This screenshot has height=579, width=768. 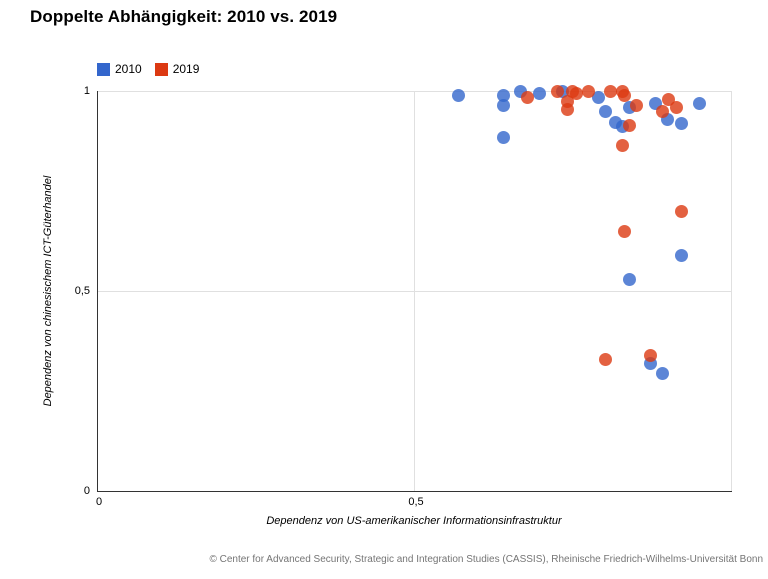 I want to click on y-axis-tick-label: 1, so click(x=86, y=91).